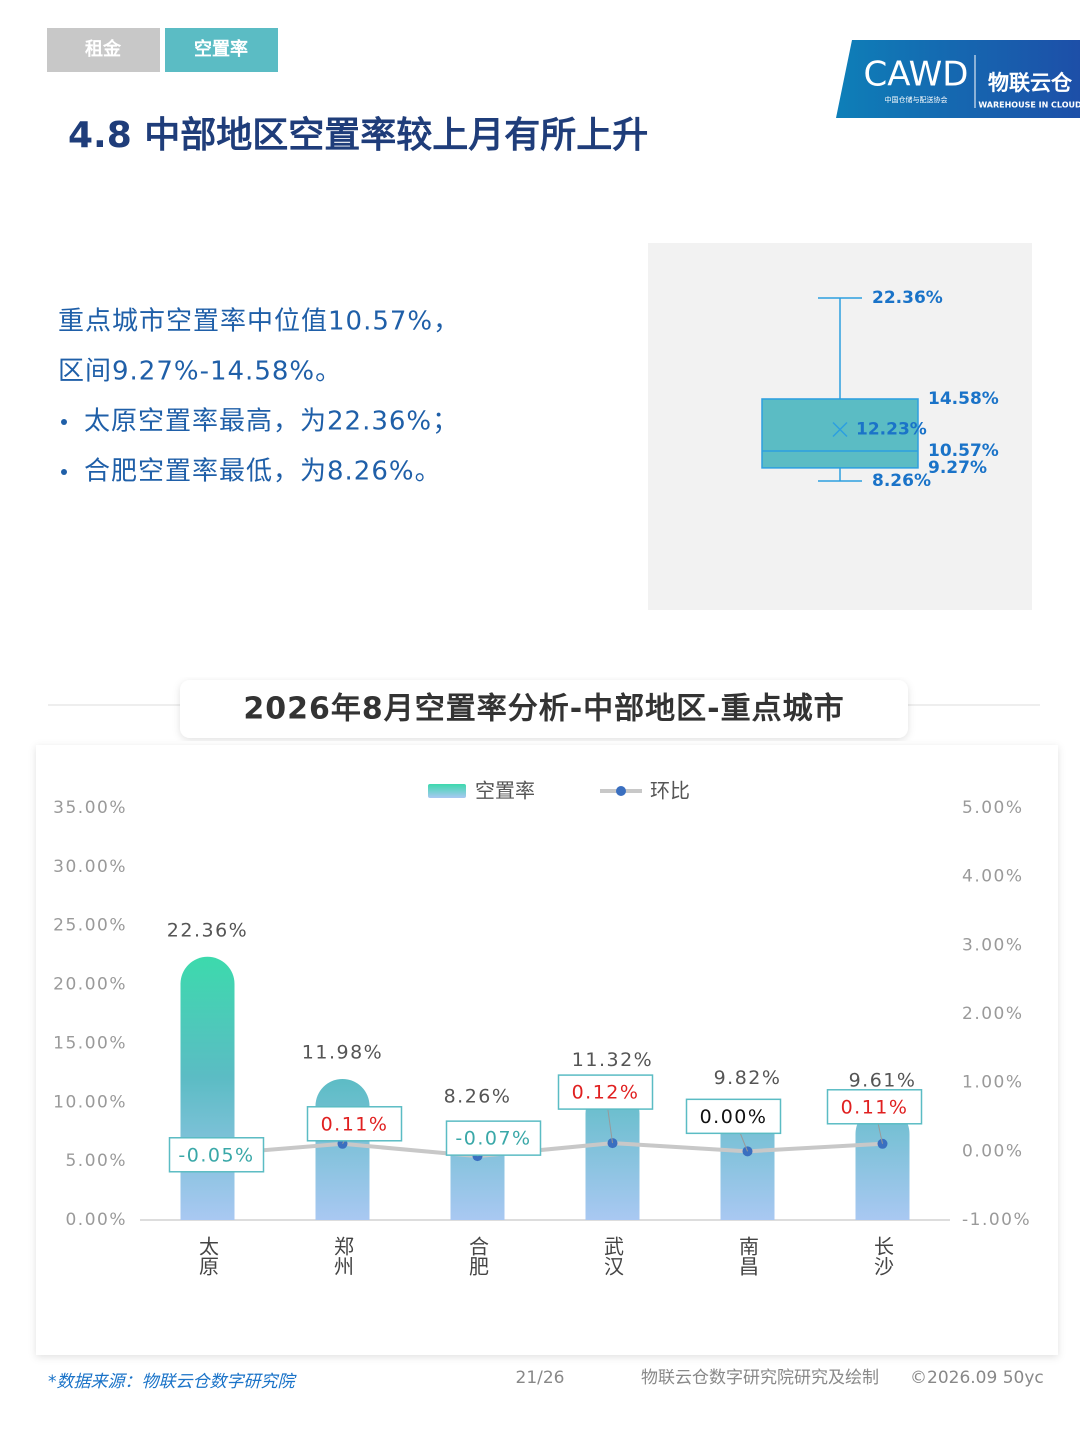 This screenshot has height=1440, width=1080. What do you see at coordinates (342, 1052) in the screenshot?
I see `bar-value-label: 11.98%` at bounding box center [342, 1052].